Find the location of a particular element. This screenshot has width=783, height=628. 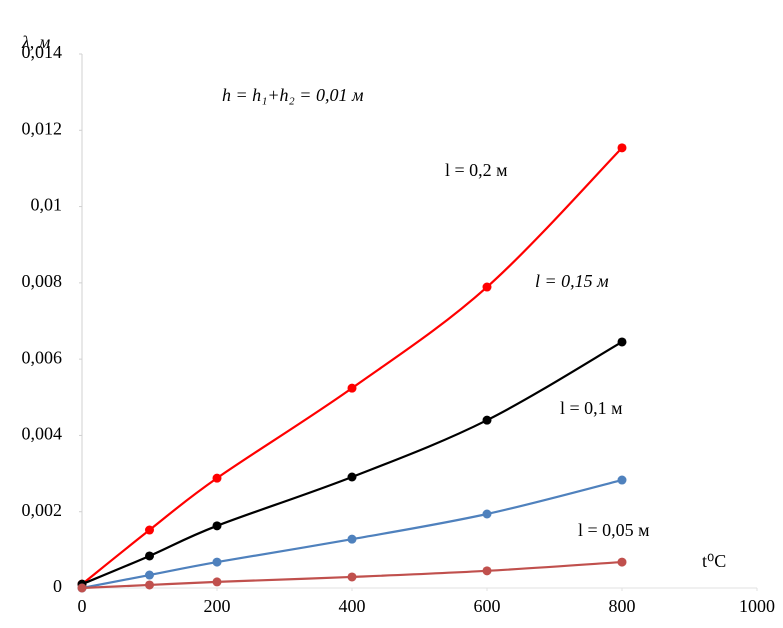

x-tick-label: 800 is located at coordinates (622, 606).